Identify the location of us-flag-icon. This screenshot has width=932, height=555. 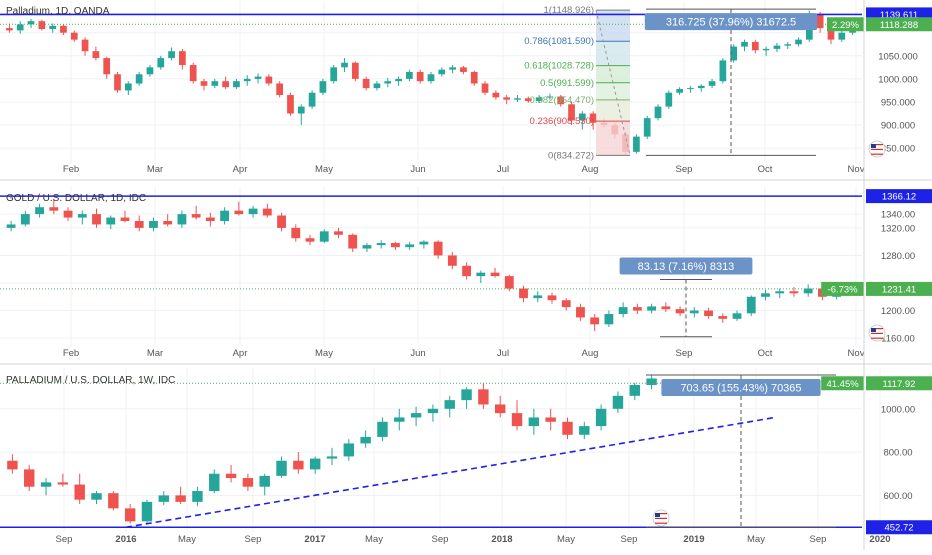
(877, 149).